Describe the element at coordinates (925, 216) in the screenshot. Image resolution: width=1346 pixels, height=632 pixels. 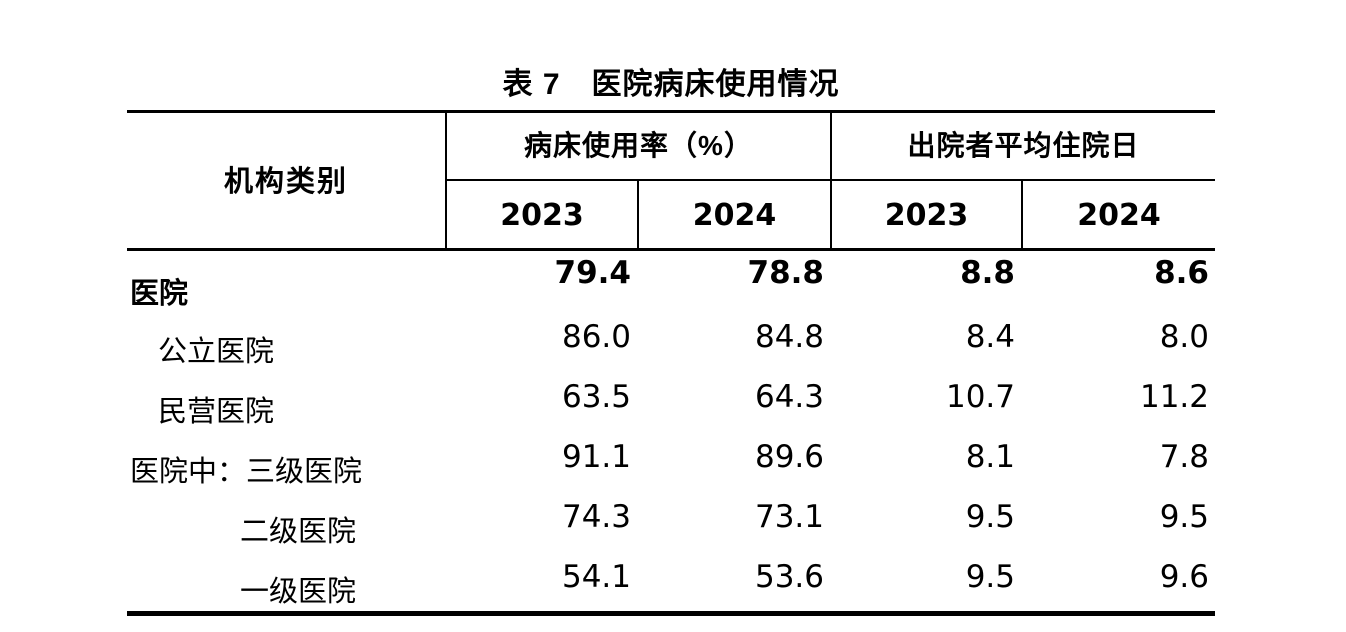
I see `header-year-stay-2023: 2023` at that location.